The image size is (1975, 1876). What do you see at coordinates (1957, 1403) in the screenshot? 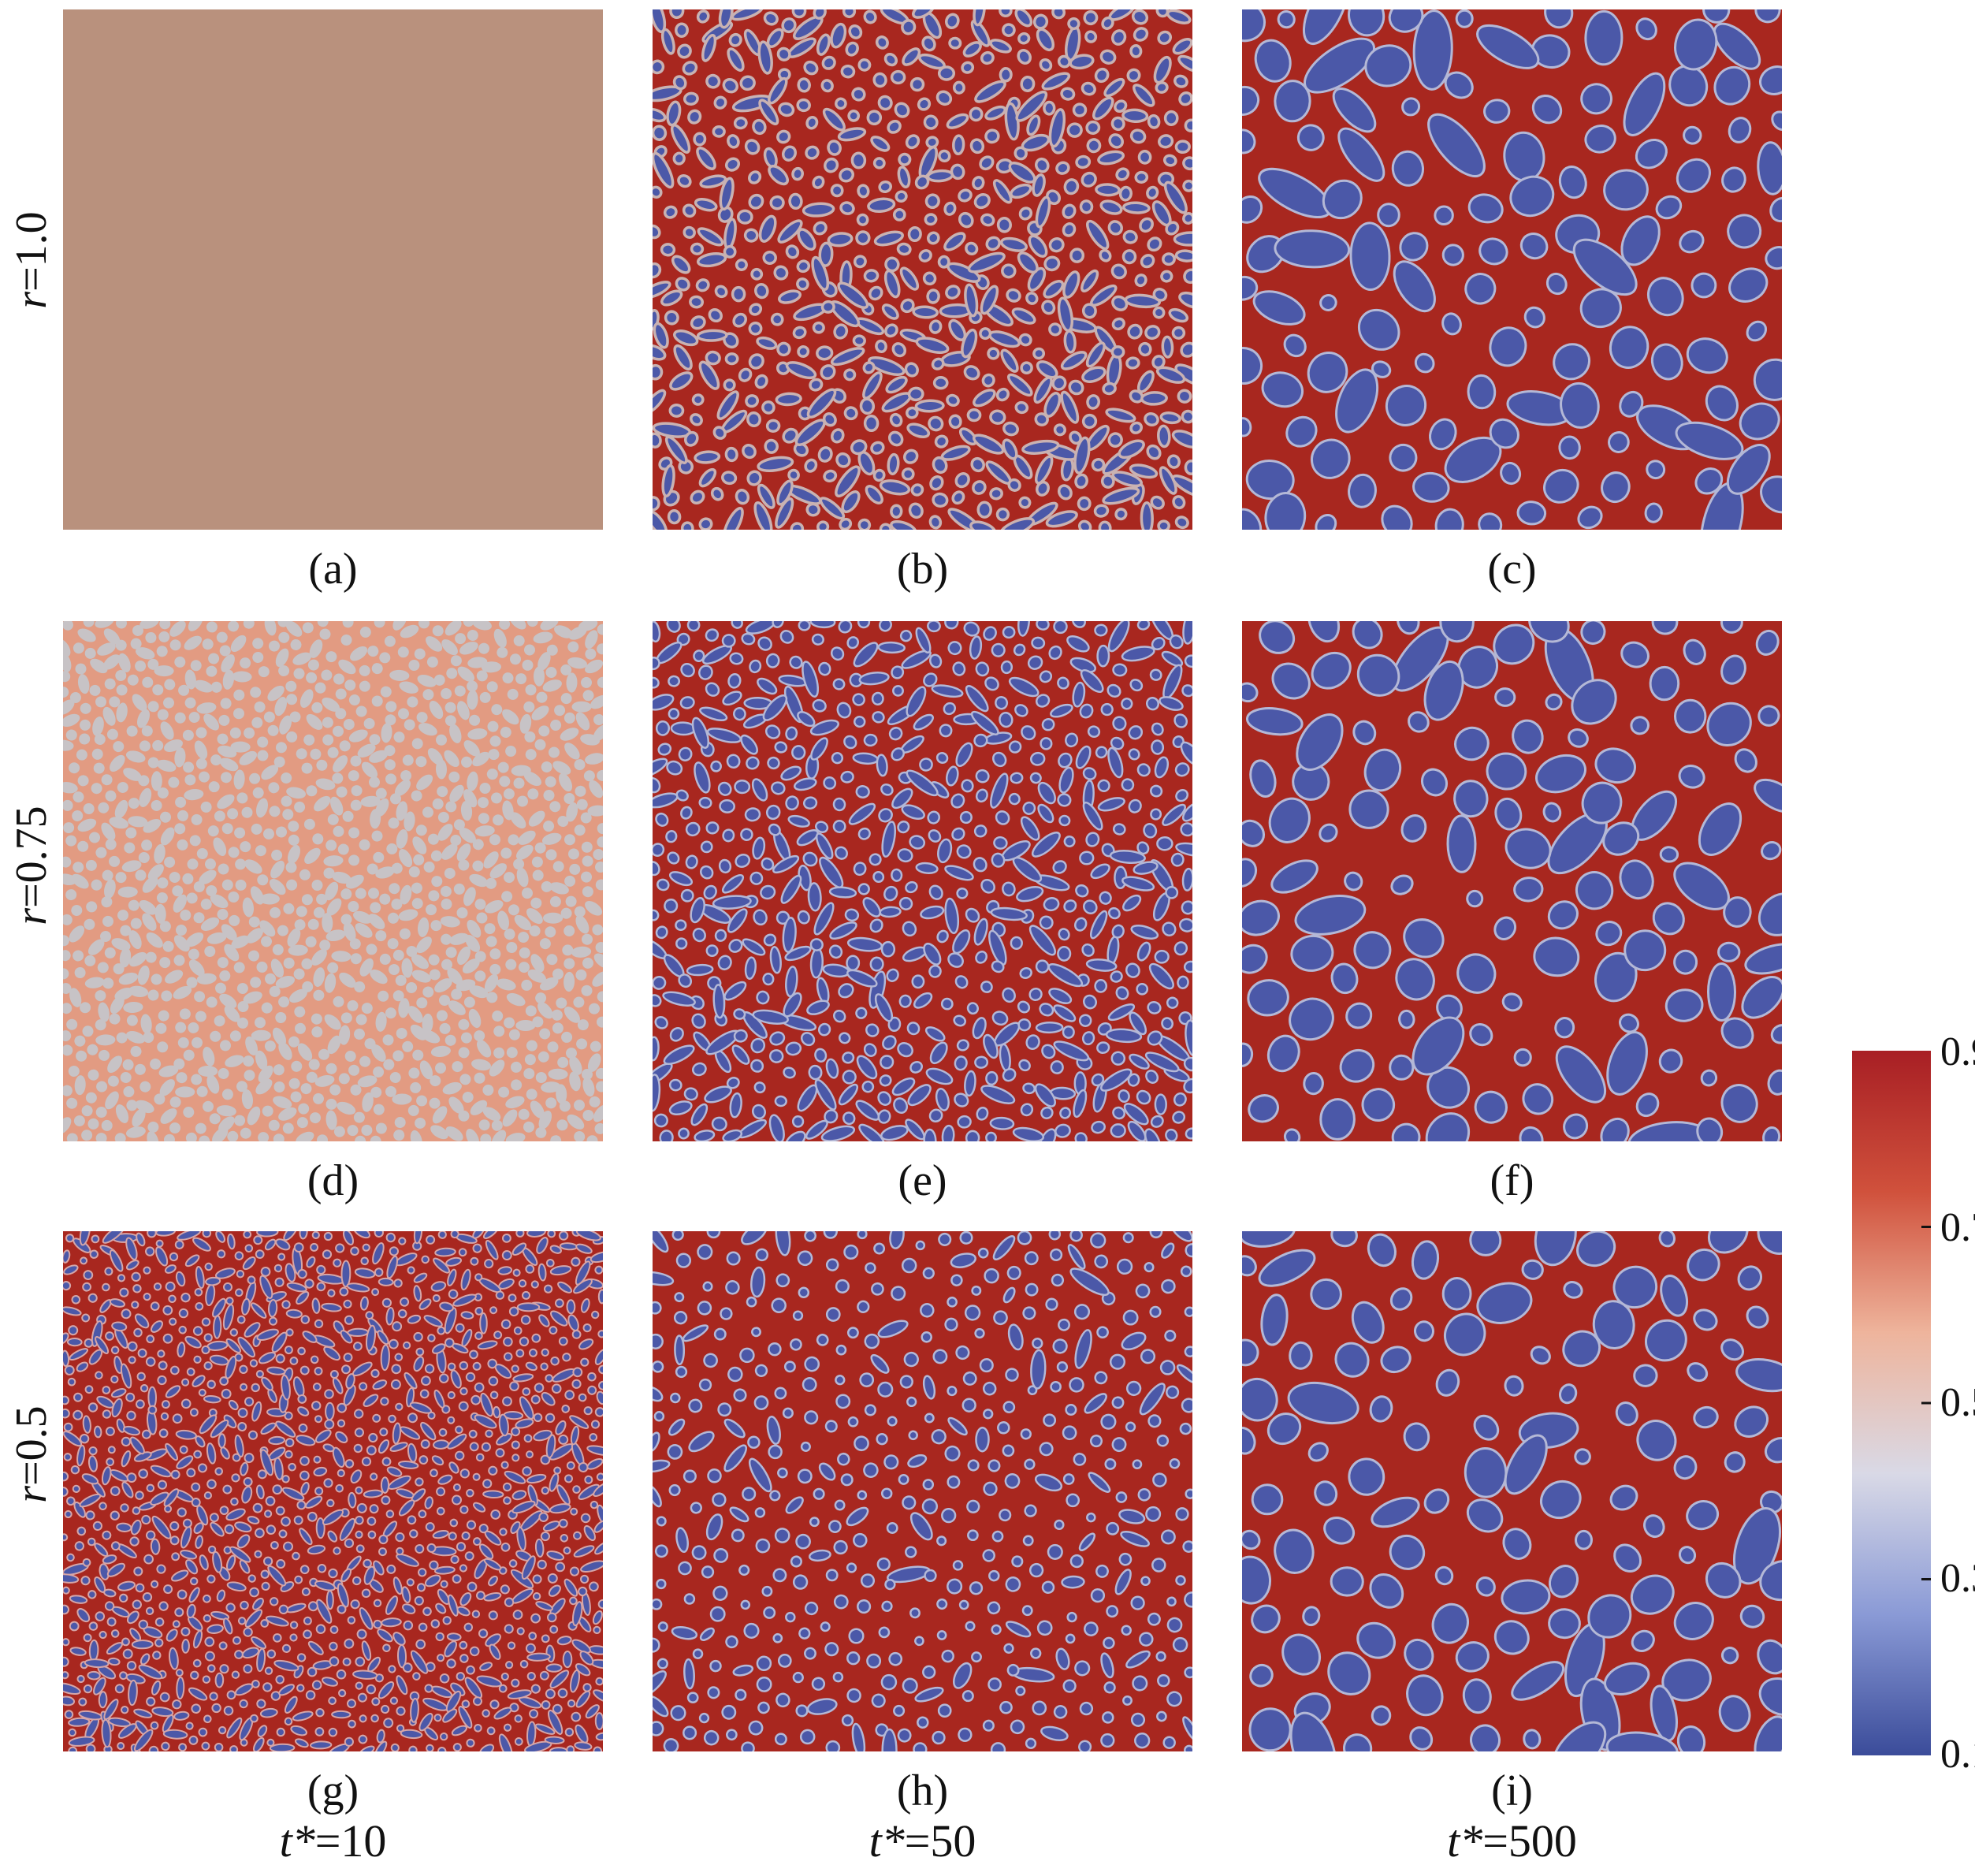
I see `colorbar-tick-0.5: 0.5` at bounding box center [1957, 1403].